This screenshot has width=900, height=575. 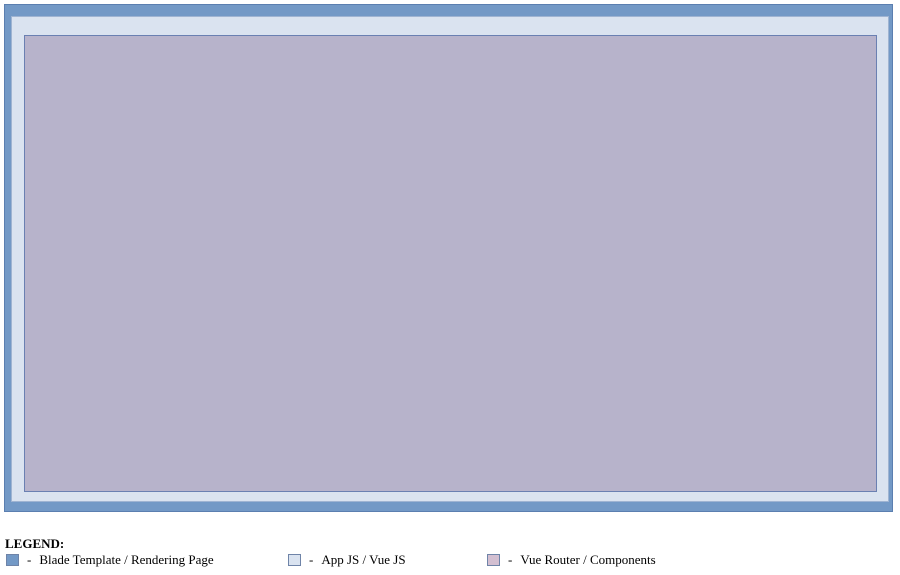 What do you see at coordinates (12, 560) in the screenshot?
I see `legend-swatch-blade-template` at bounding box center [12, 560].